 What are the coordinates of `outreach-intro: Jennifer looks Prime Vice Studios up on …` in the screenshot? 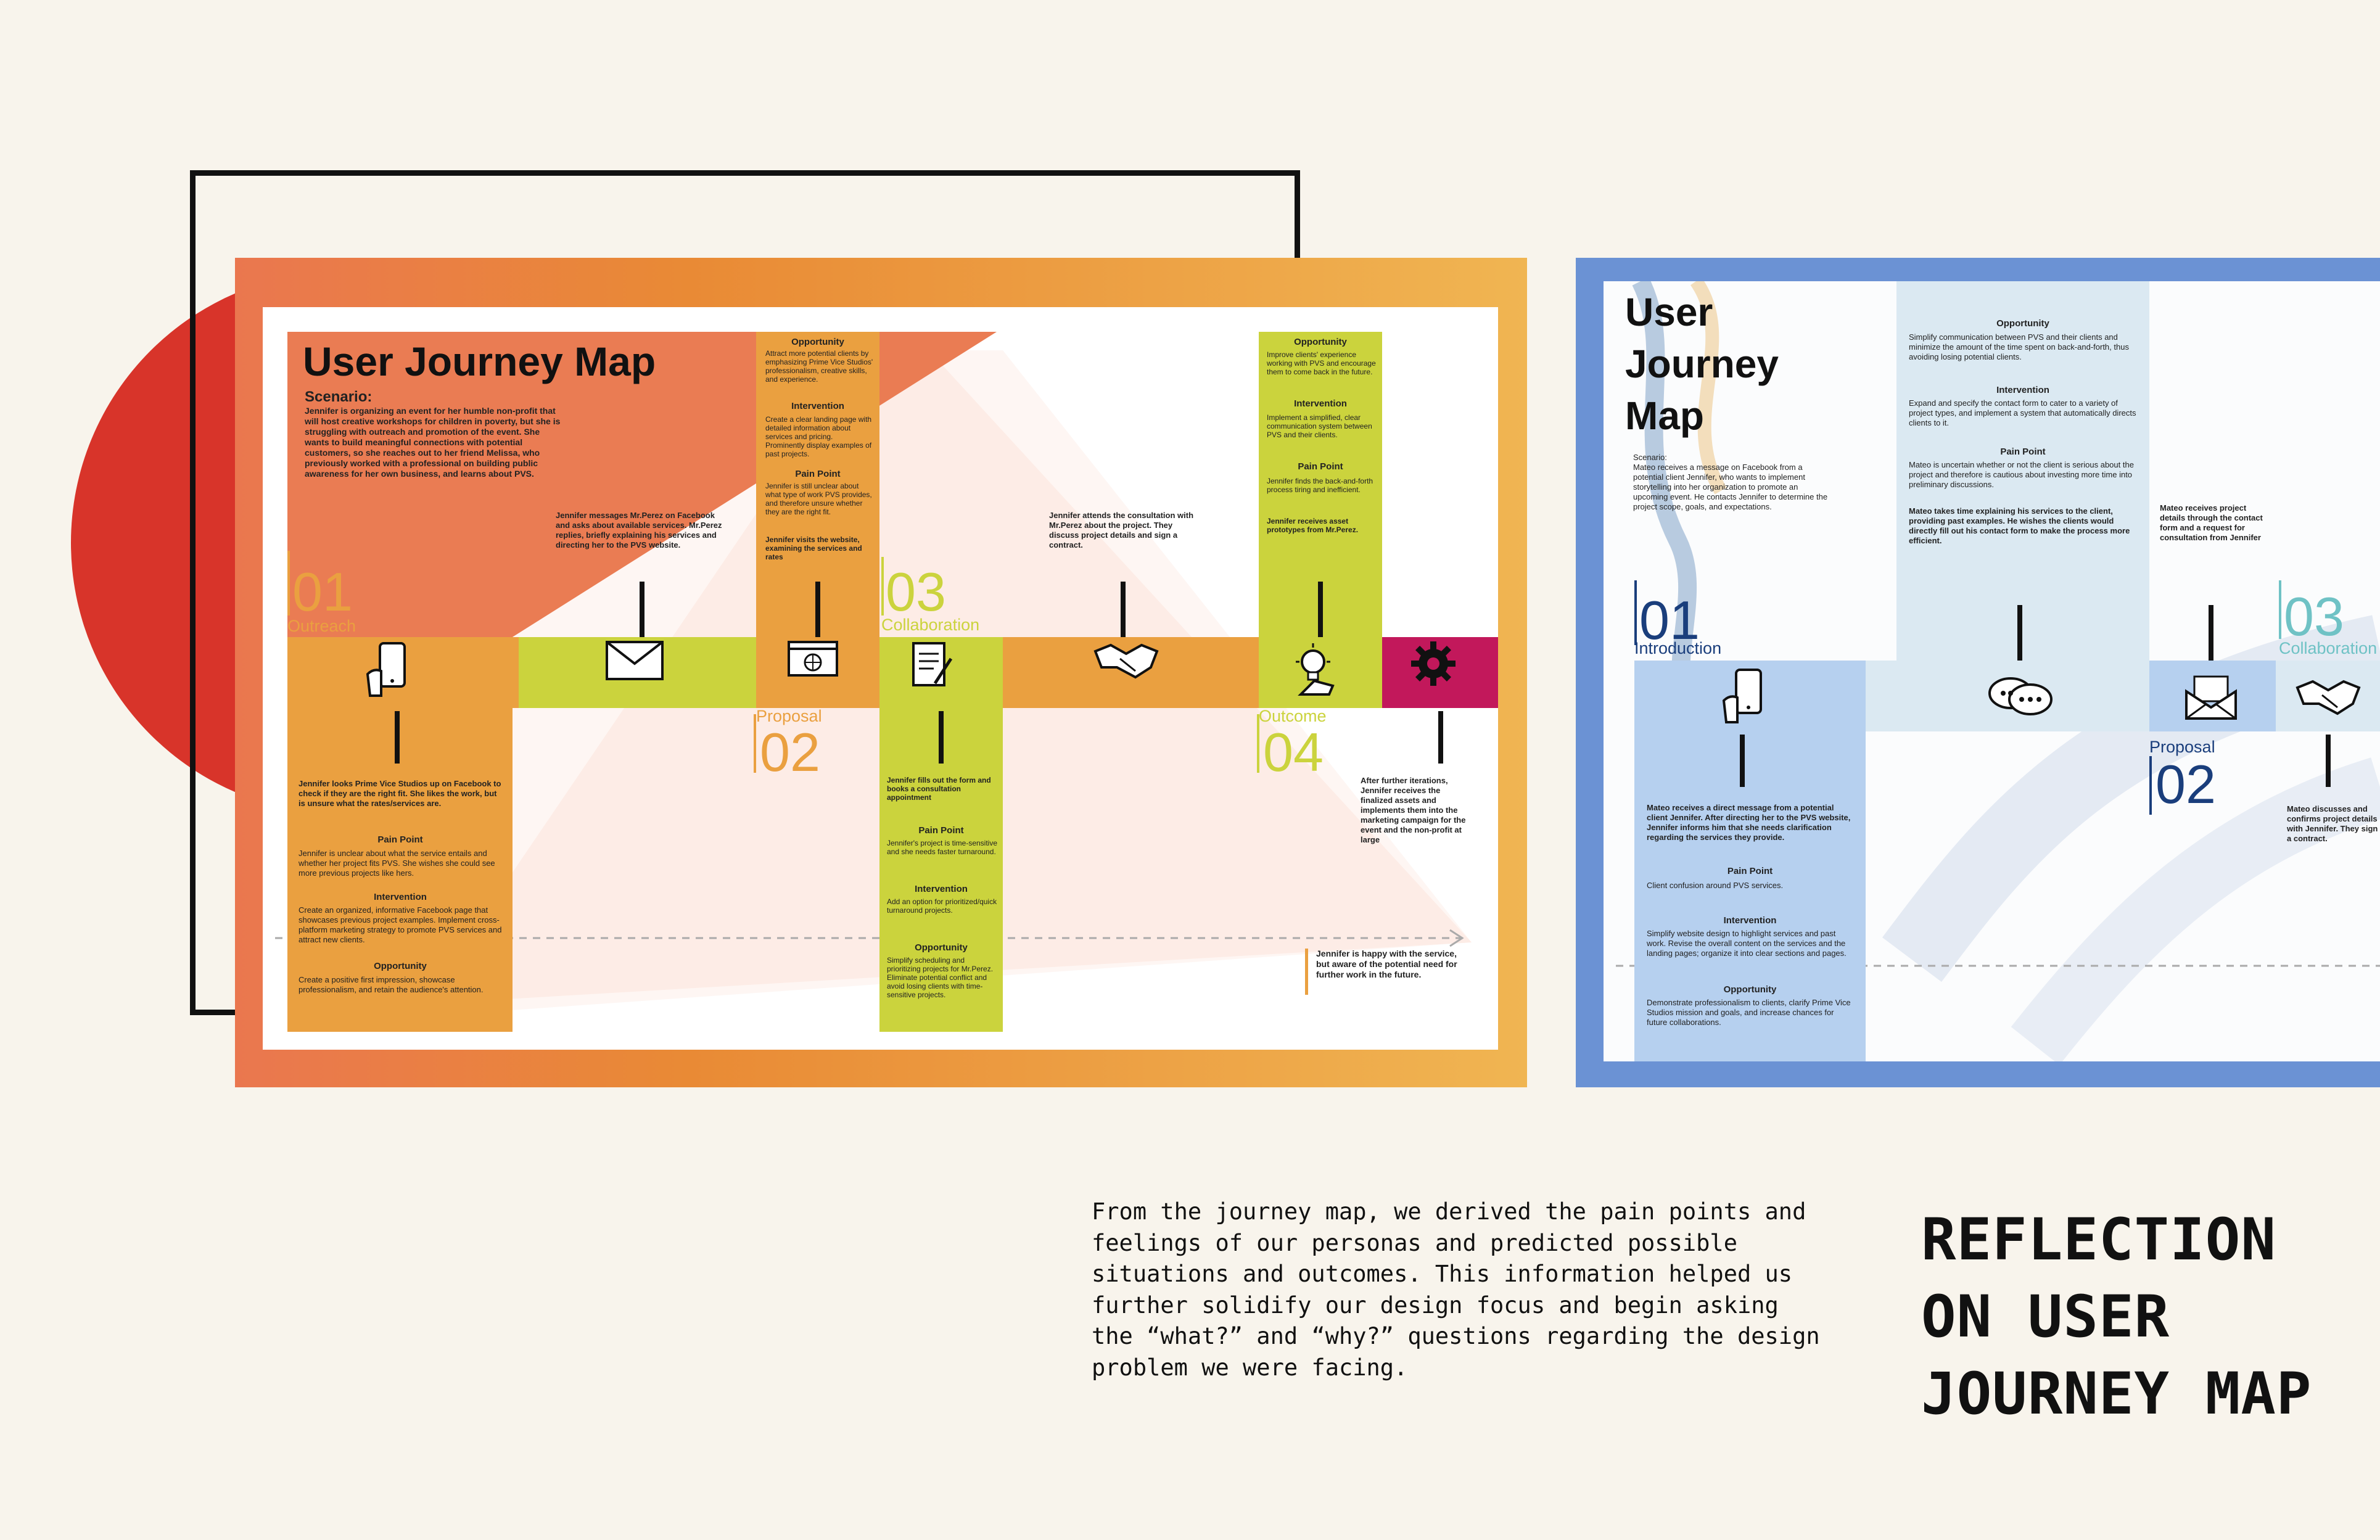 It's located at (400, 794).